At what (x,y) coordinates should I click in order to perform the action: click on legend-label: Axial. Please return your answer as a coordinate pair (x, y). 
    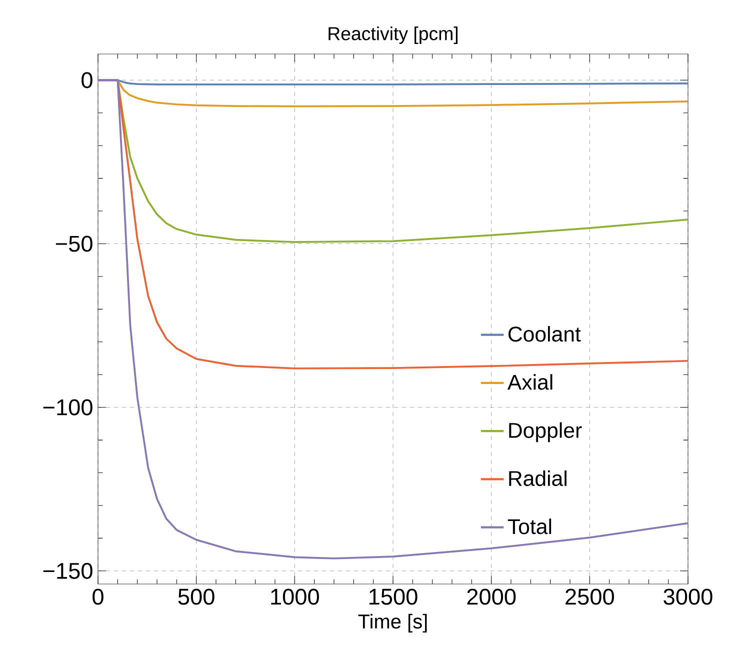
    Looking at the image, I should click on (529, 382).